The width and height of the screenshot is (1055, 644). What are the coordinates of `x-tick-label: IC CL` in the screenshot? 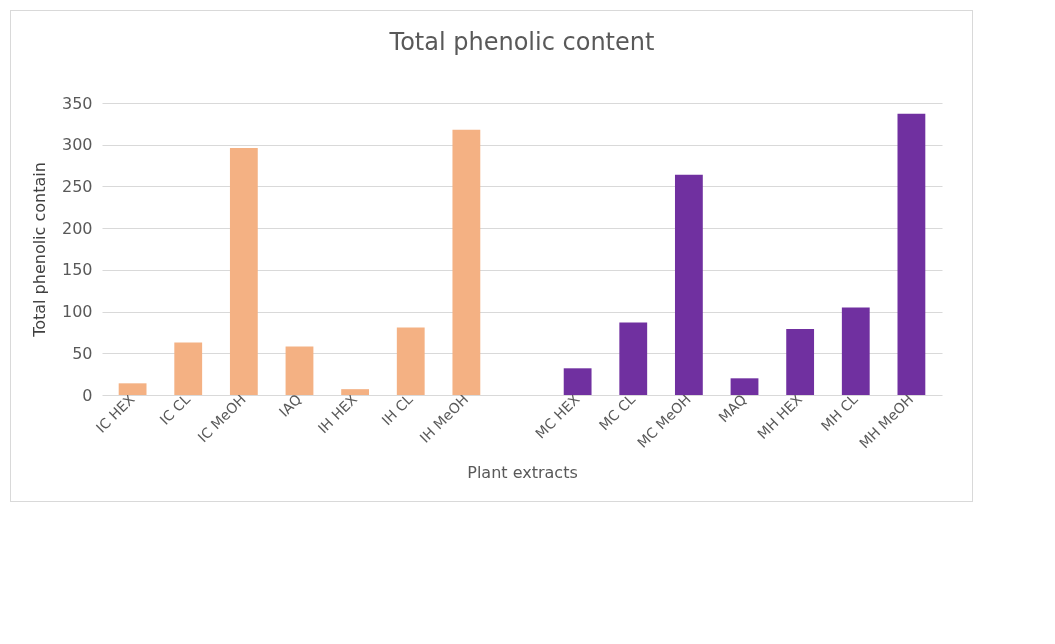 It's located at (175, 409).